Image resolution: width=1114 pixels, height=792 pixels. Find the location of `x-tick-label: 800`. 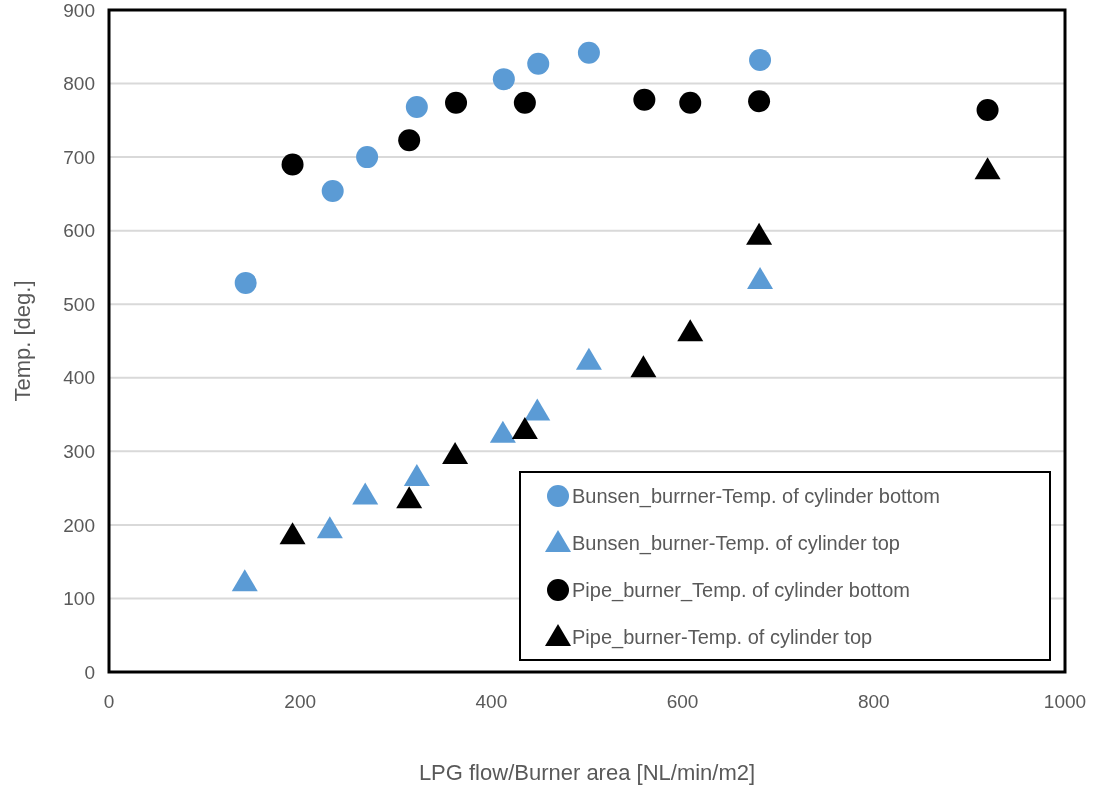

x-tick-label: 800 is located at coordinates (873, 701).